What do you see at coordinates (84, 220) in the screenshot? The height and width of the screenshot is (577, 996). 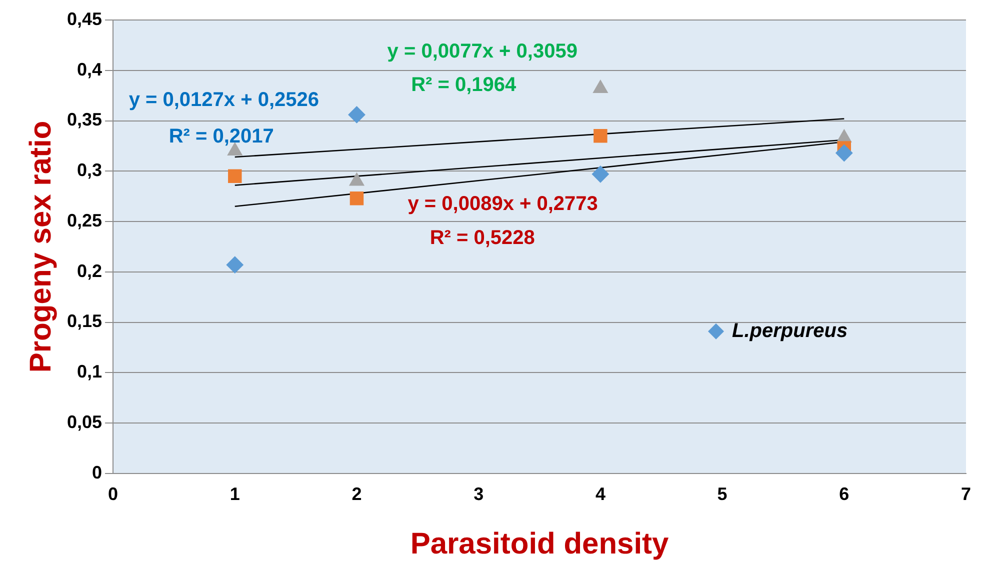 I see `y-tick-label: 0,25` at bounding box center [84, 220].